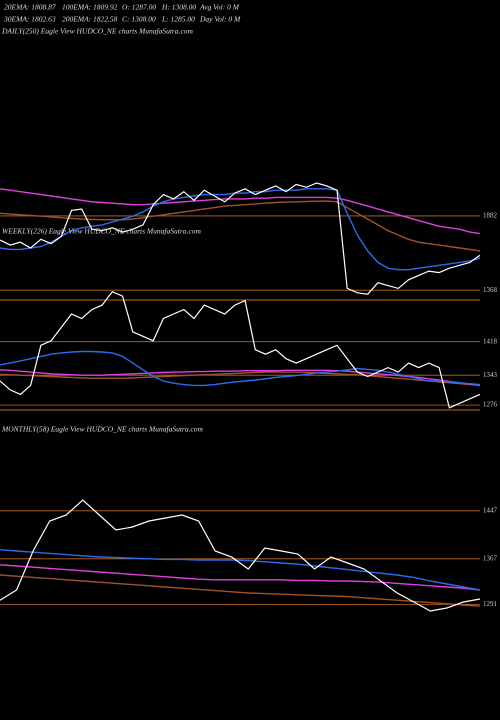  I want to click on header-text: Day Vol: 0 M, so click(220, 19).